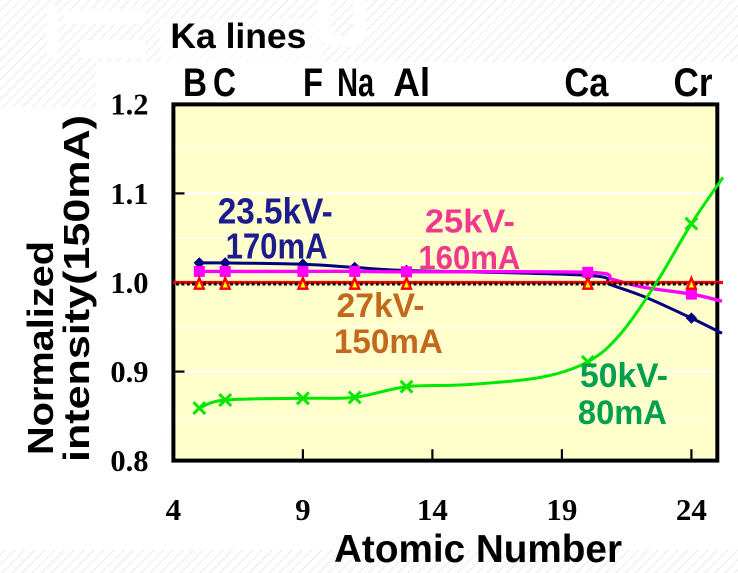 This screenshot has width=738, height=573. I want to click on svg-text: Cr, so click(693, 83).